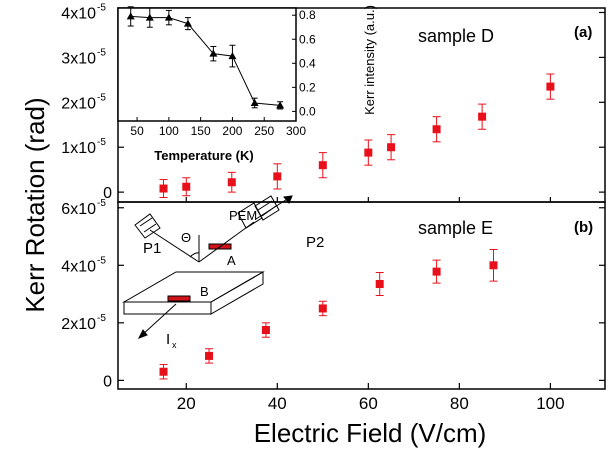  Describe the element at coordinates (201, 131) in the screenshot. I see `inset-x-tick-label: 150` at that location.